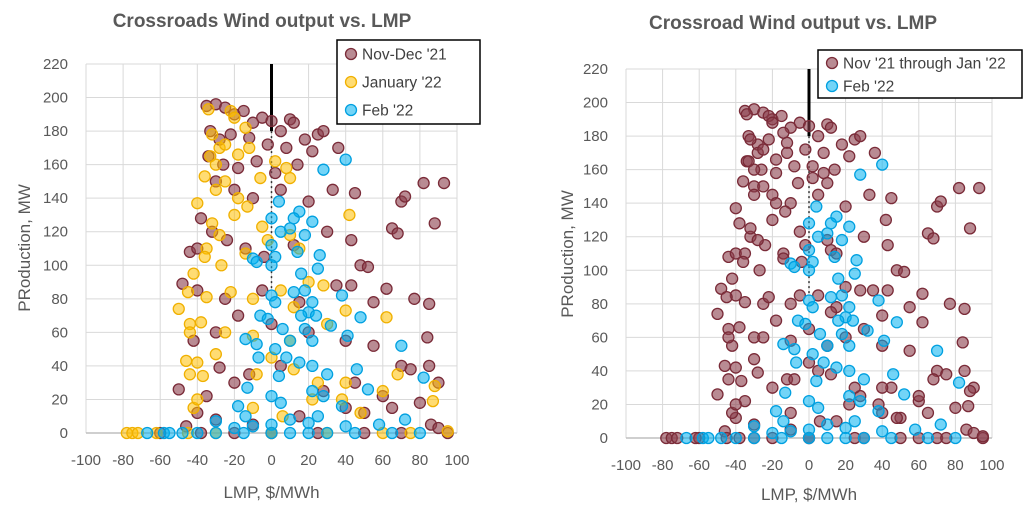 The height and width of the screenshot is (512, 1024). What do you see at coordinates (59, 332) in the screenshot?
I see `y-tick-label: 60` at bounding box center [59, 332].